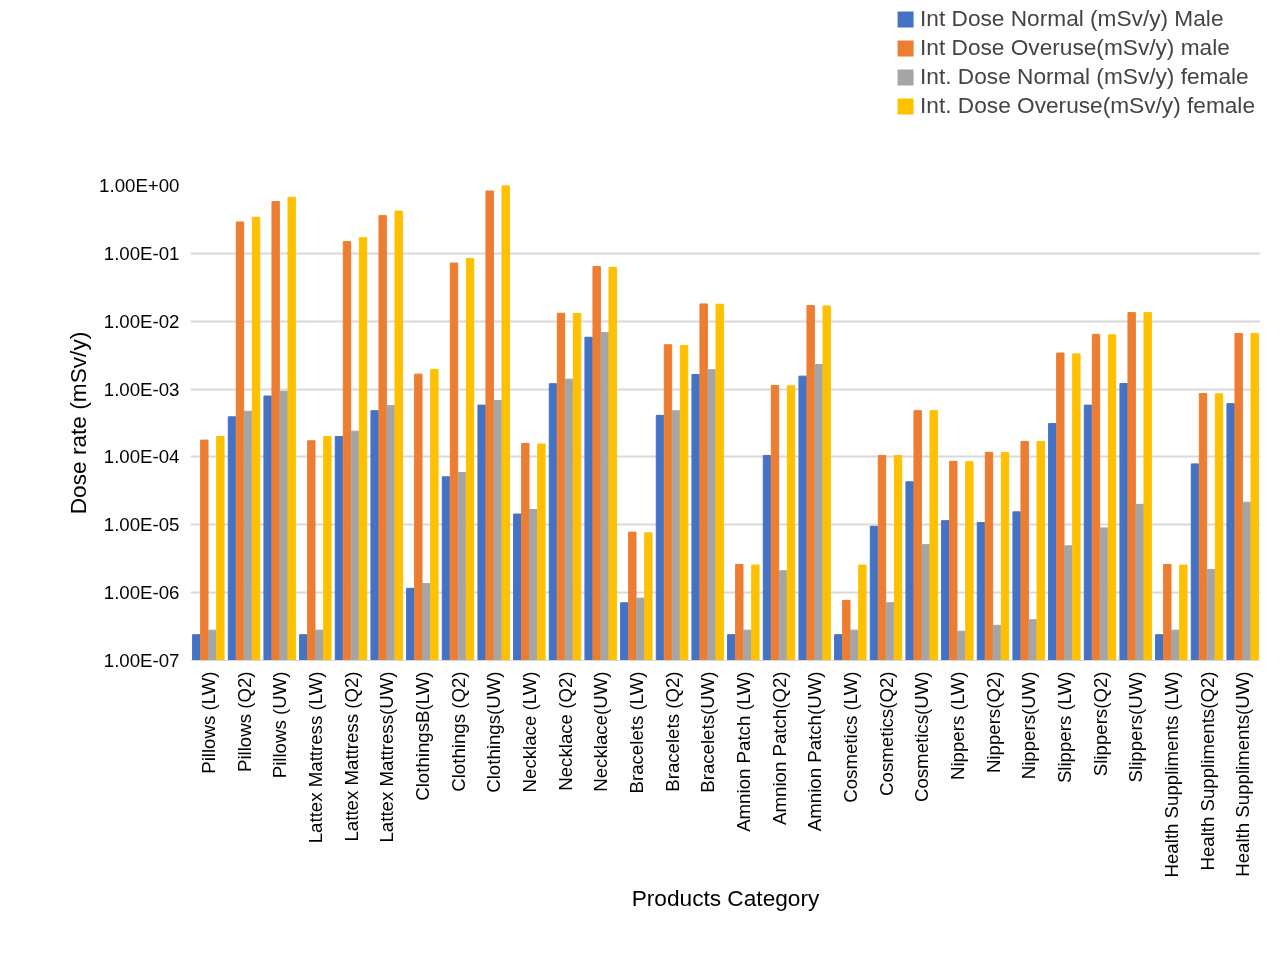 The width and height of the screenshot is (1288, 960). Describe the element at coordinates (351, 756) in the screenshot. I see `x-tick-label: Lattex Mattress (Q2)` at that location.